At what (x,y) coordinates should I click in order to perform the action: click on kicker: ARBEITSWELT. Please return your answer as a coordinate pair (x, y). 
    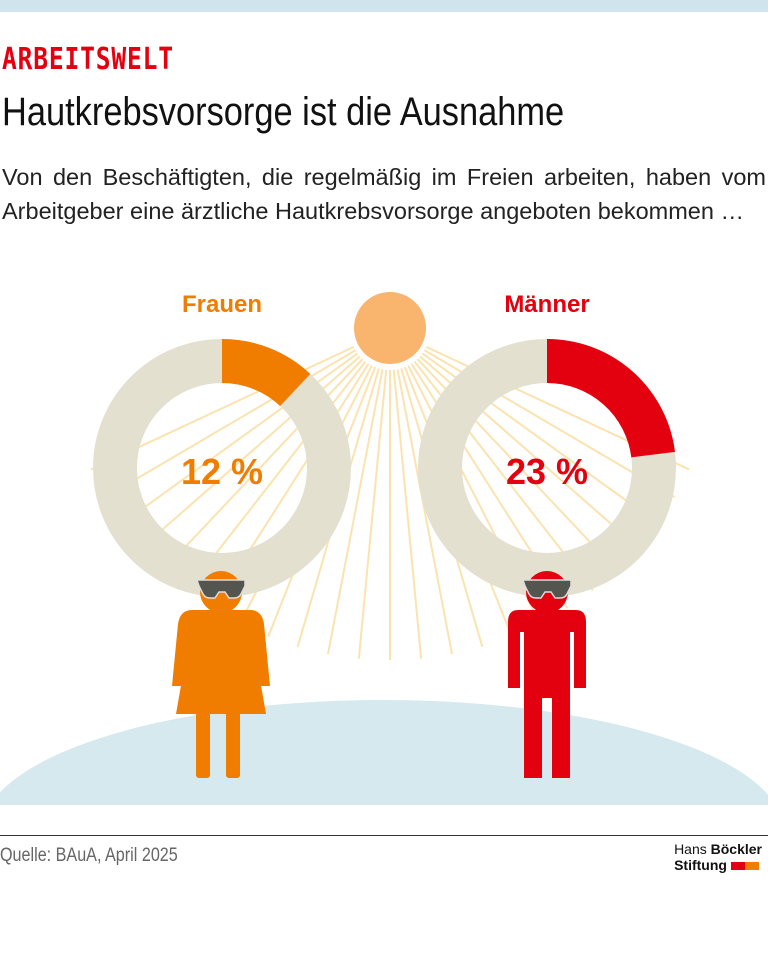
    Looking at the image, I should click on (88, 59).